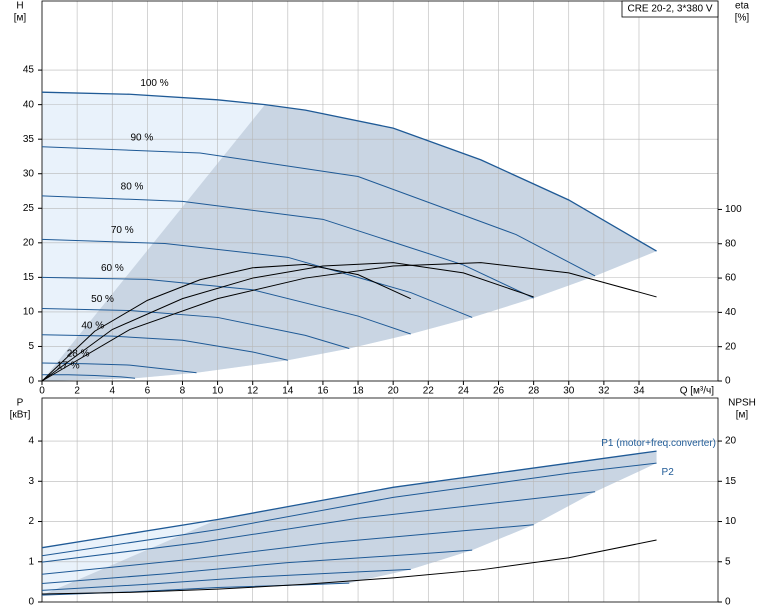 This screenshot has height=616, width=774. What do you see at coordinates (358, 391) in the screenshot?
I see `x-tick-label: 18` at bounding box center [358, 391].